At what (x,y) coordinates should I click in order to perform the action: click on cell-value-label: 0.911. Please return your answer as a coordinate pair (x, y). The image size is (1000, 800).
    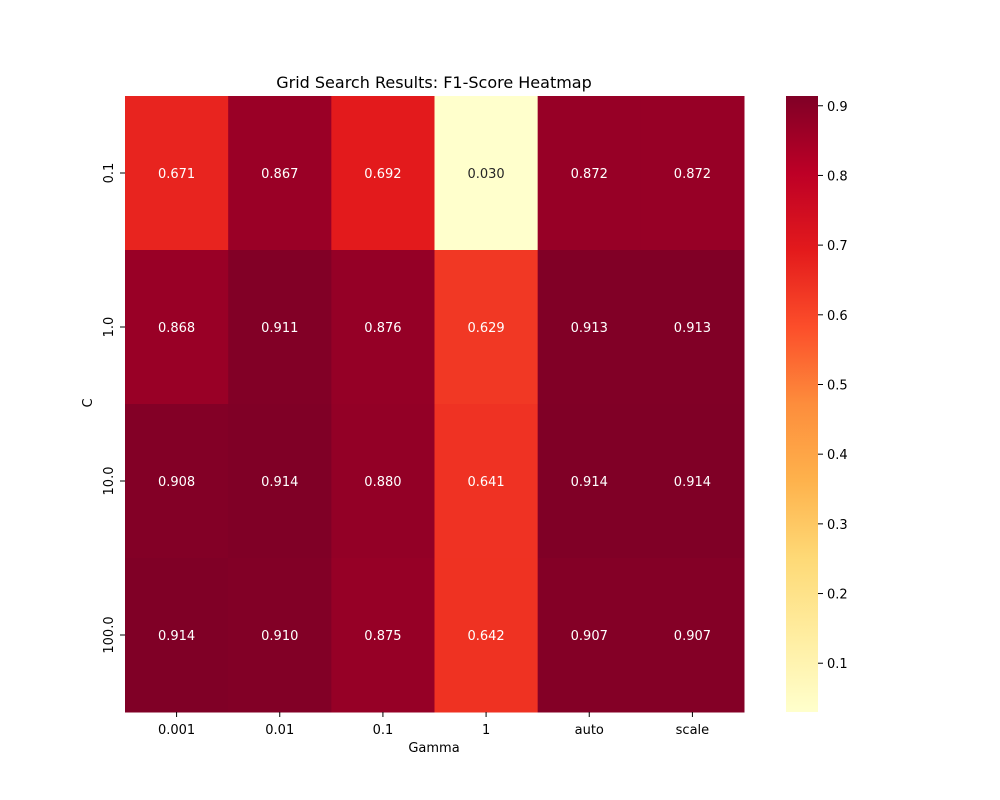
    Looking at the image, I should click on (279, 328).